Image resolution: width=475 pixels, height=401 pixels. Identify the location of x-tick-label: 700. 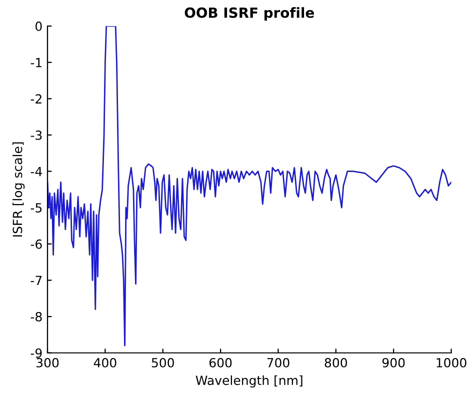
(278, 363).